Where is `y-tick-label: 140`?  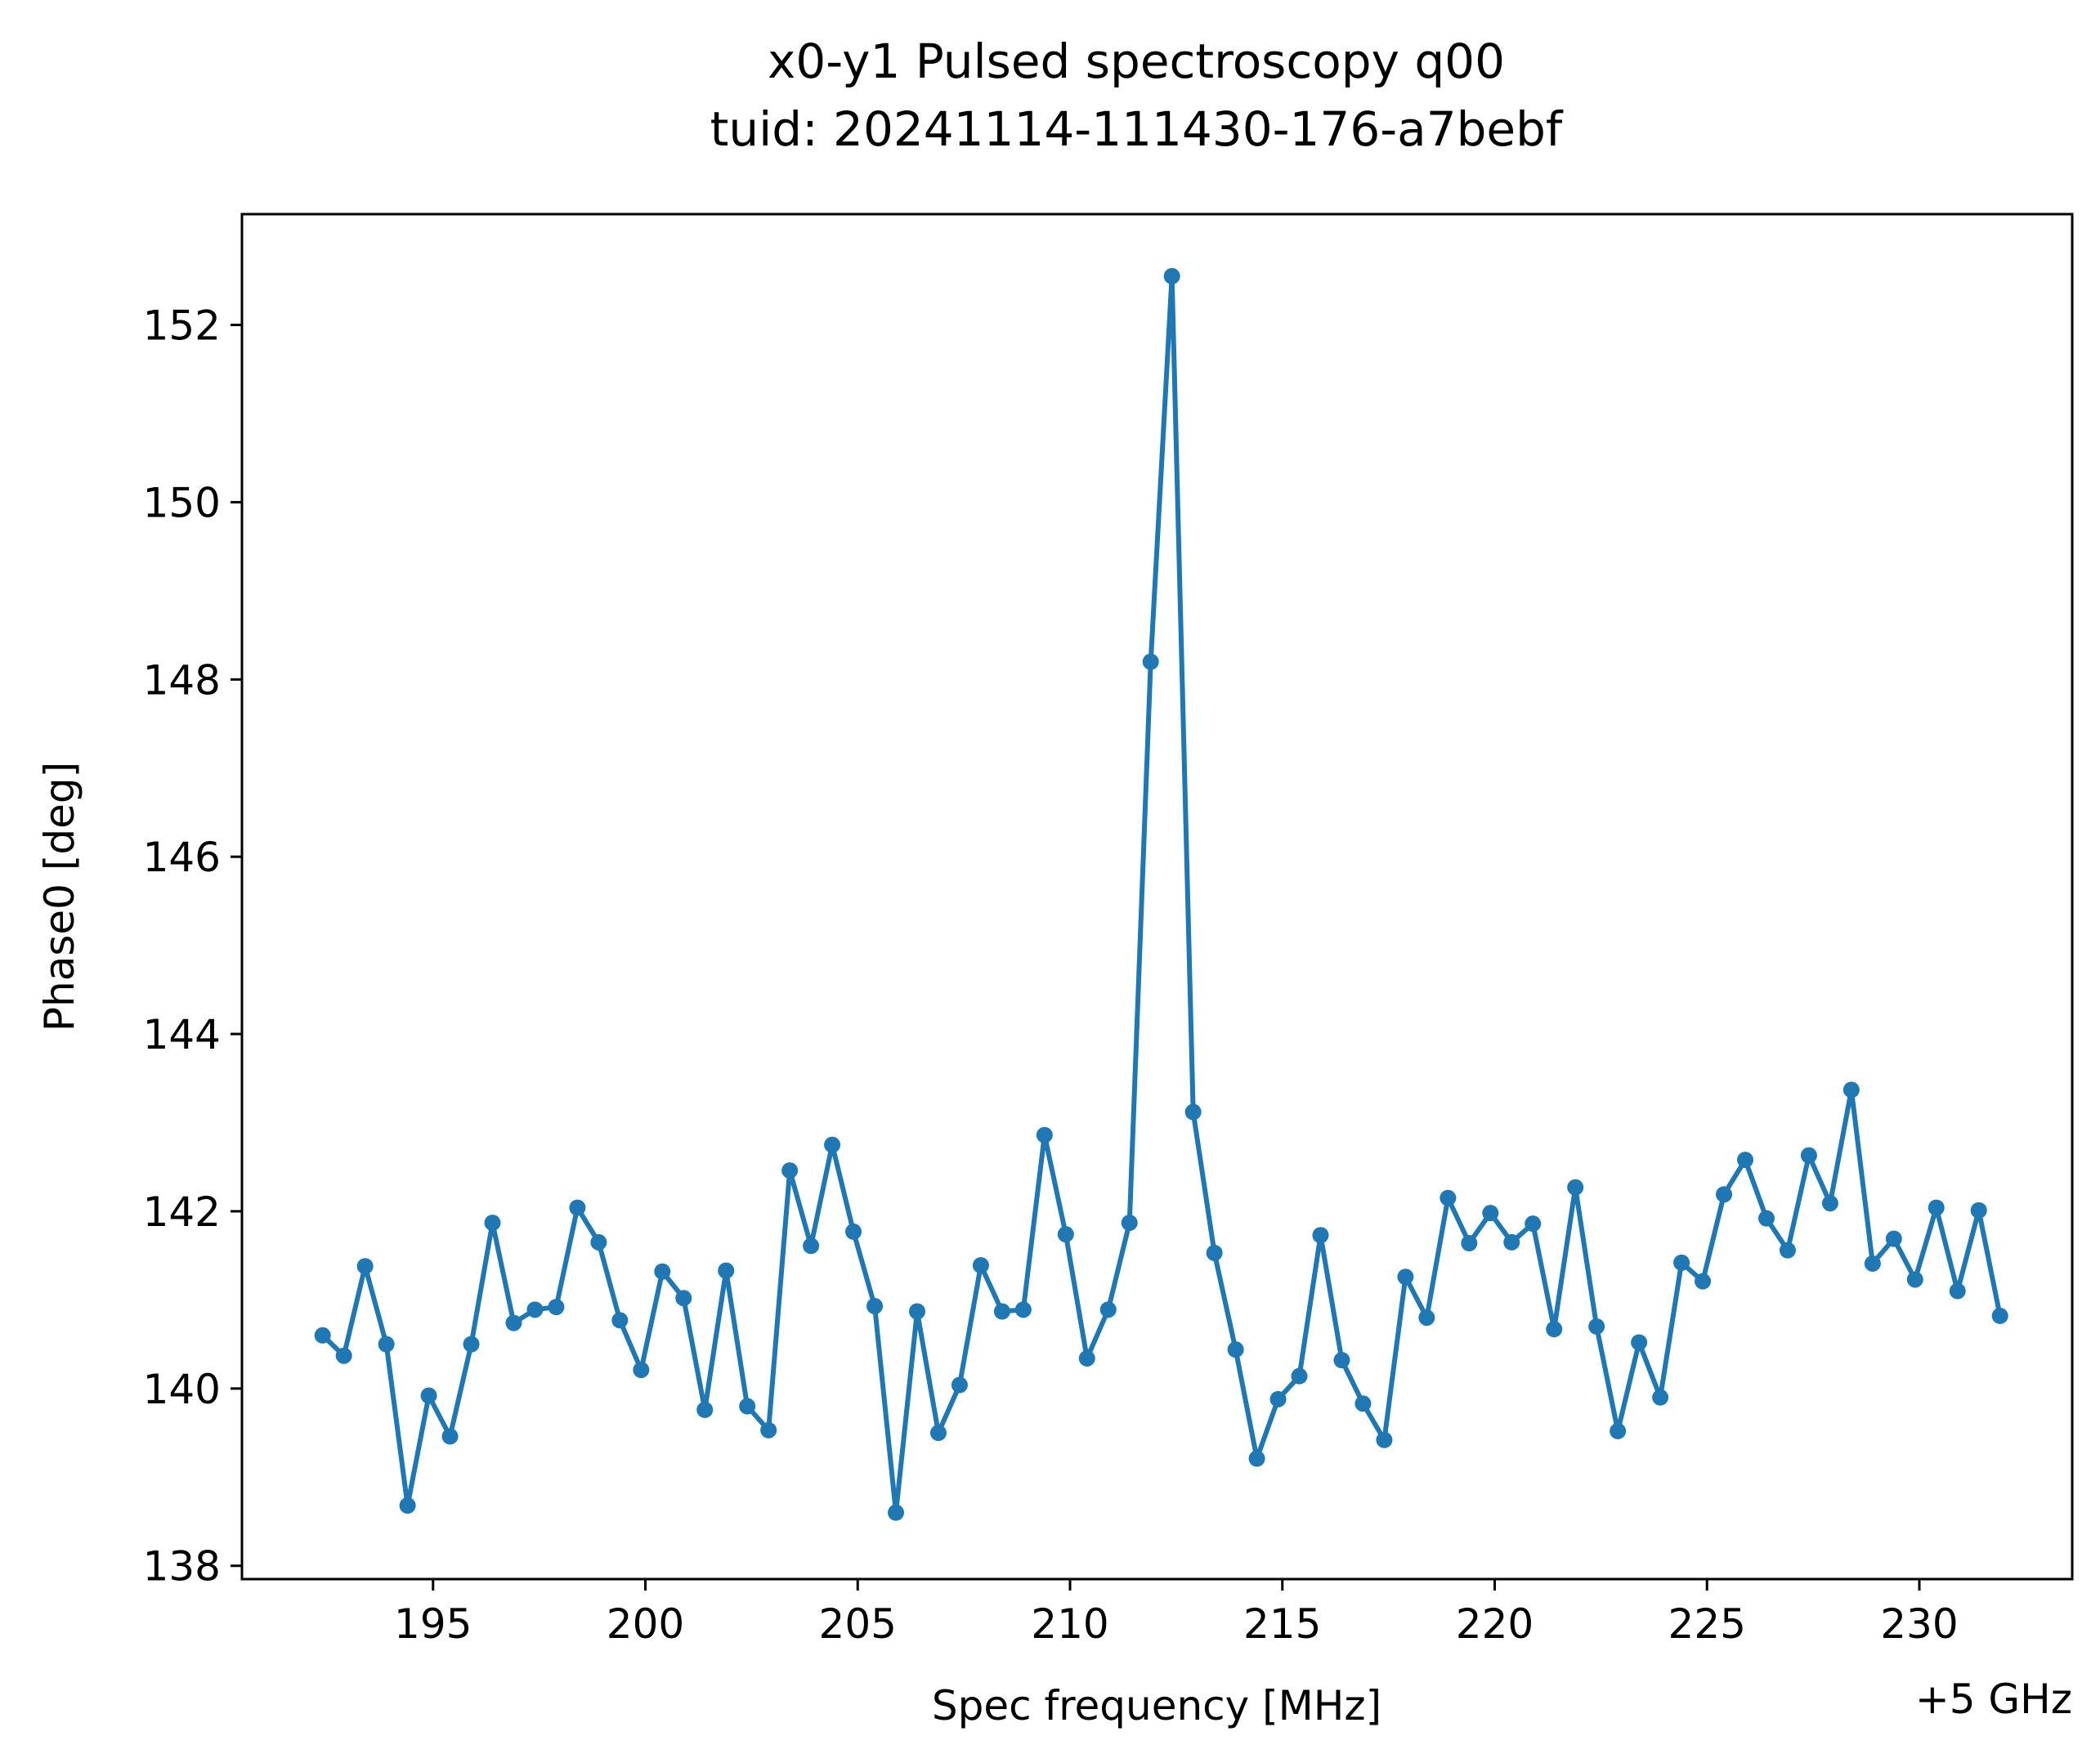
y-tick-label: 140 is located at coordinates (182, 1389).